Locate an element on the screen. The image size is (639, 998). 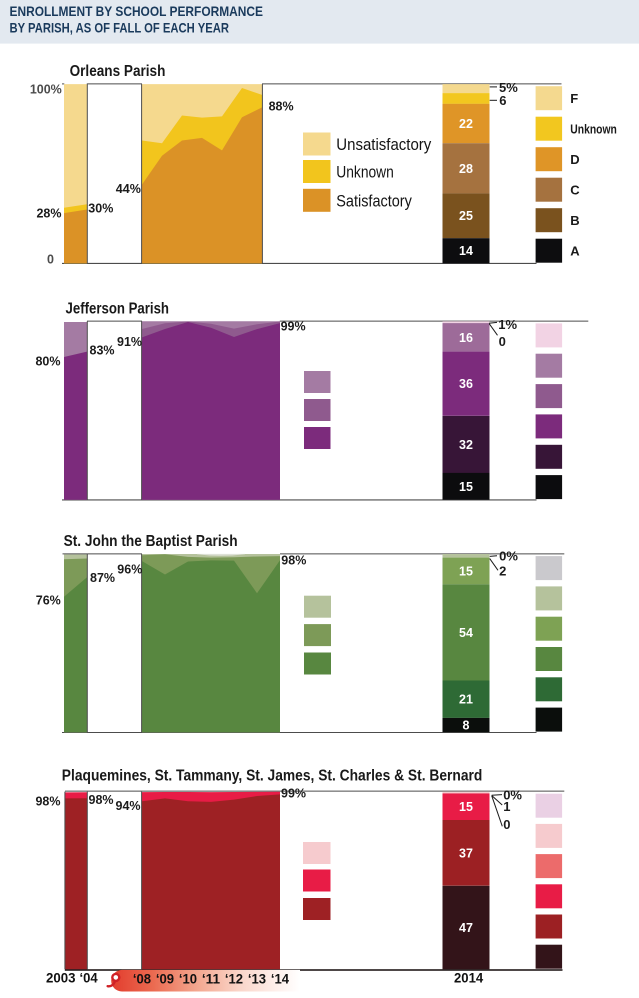
svg-text: ‘04 is located at coordinates (89, 977).